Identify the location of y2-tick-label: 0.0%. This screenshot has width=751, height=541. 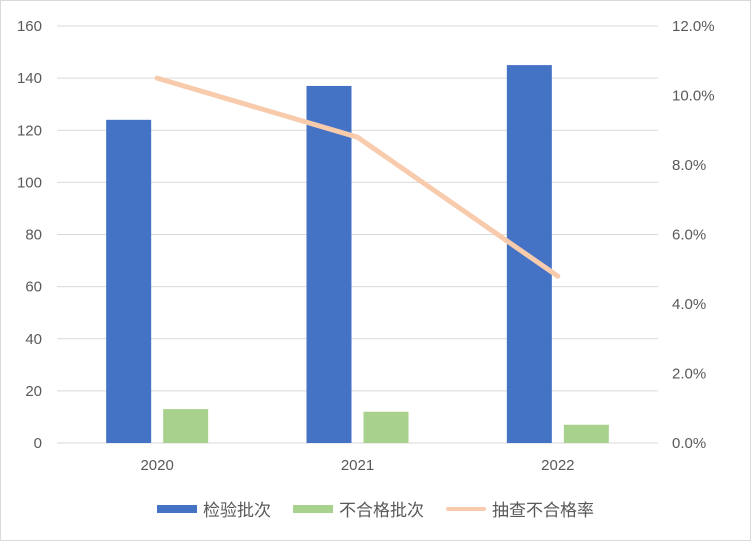
(689, 443).